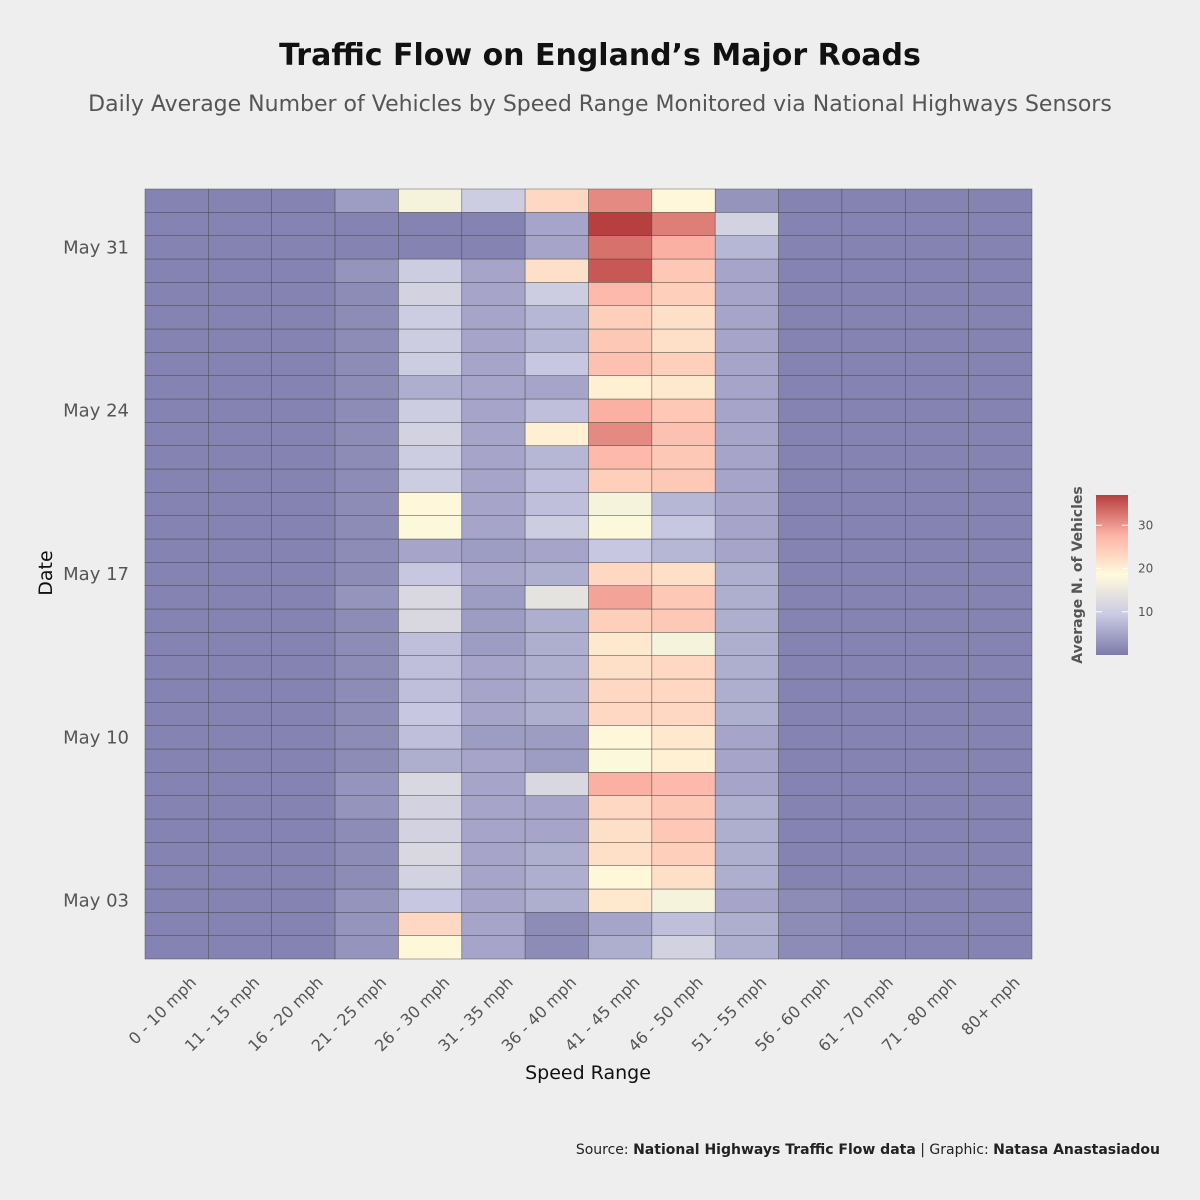  I want to click on legend-title: Average N. of Vehicles, so click(1078, 574).